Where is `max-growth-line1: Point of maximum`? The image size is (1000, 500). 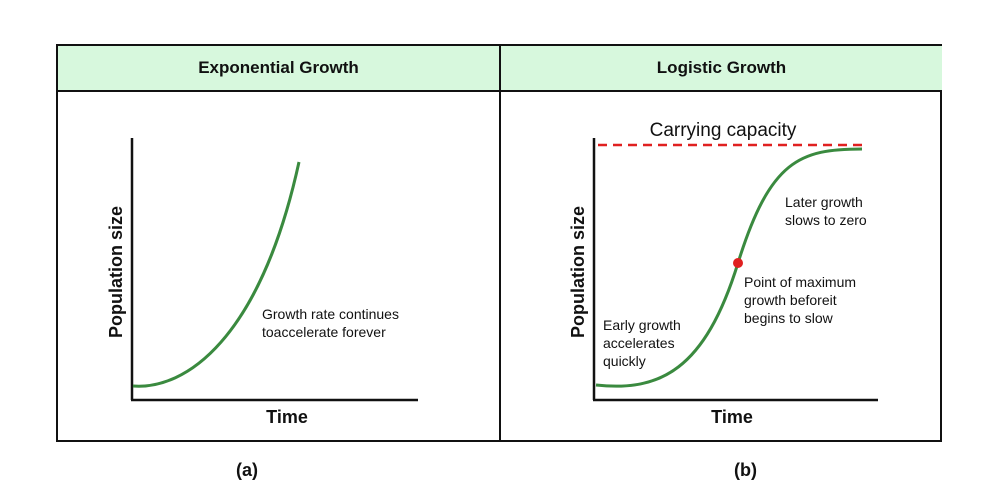
max-growth-line1: Point of maximum is located at coordinates (800, 282).